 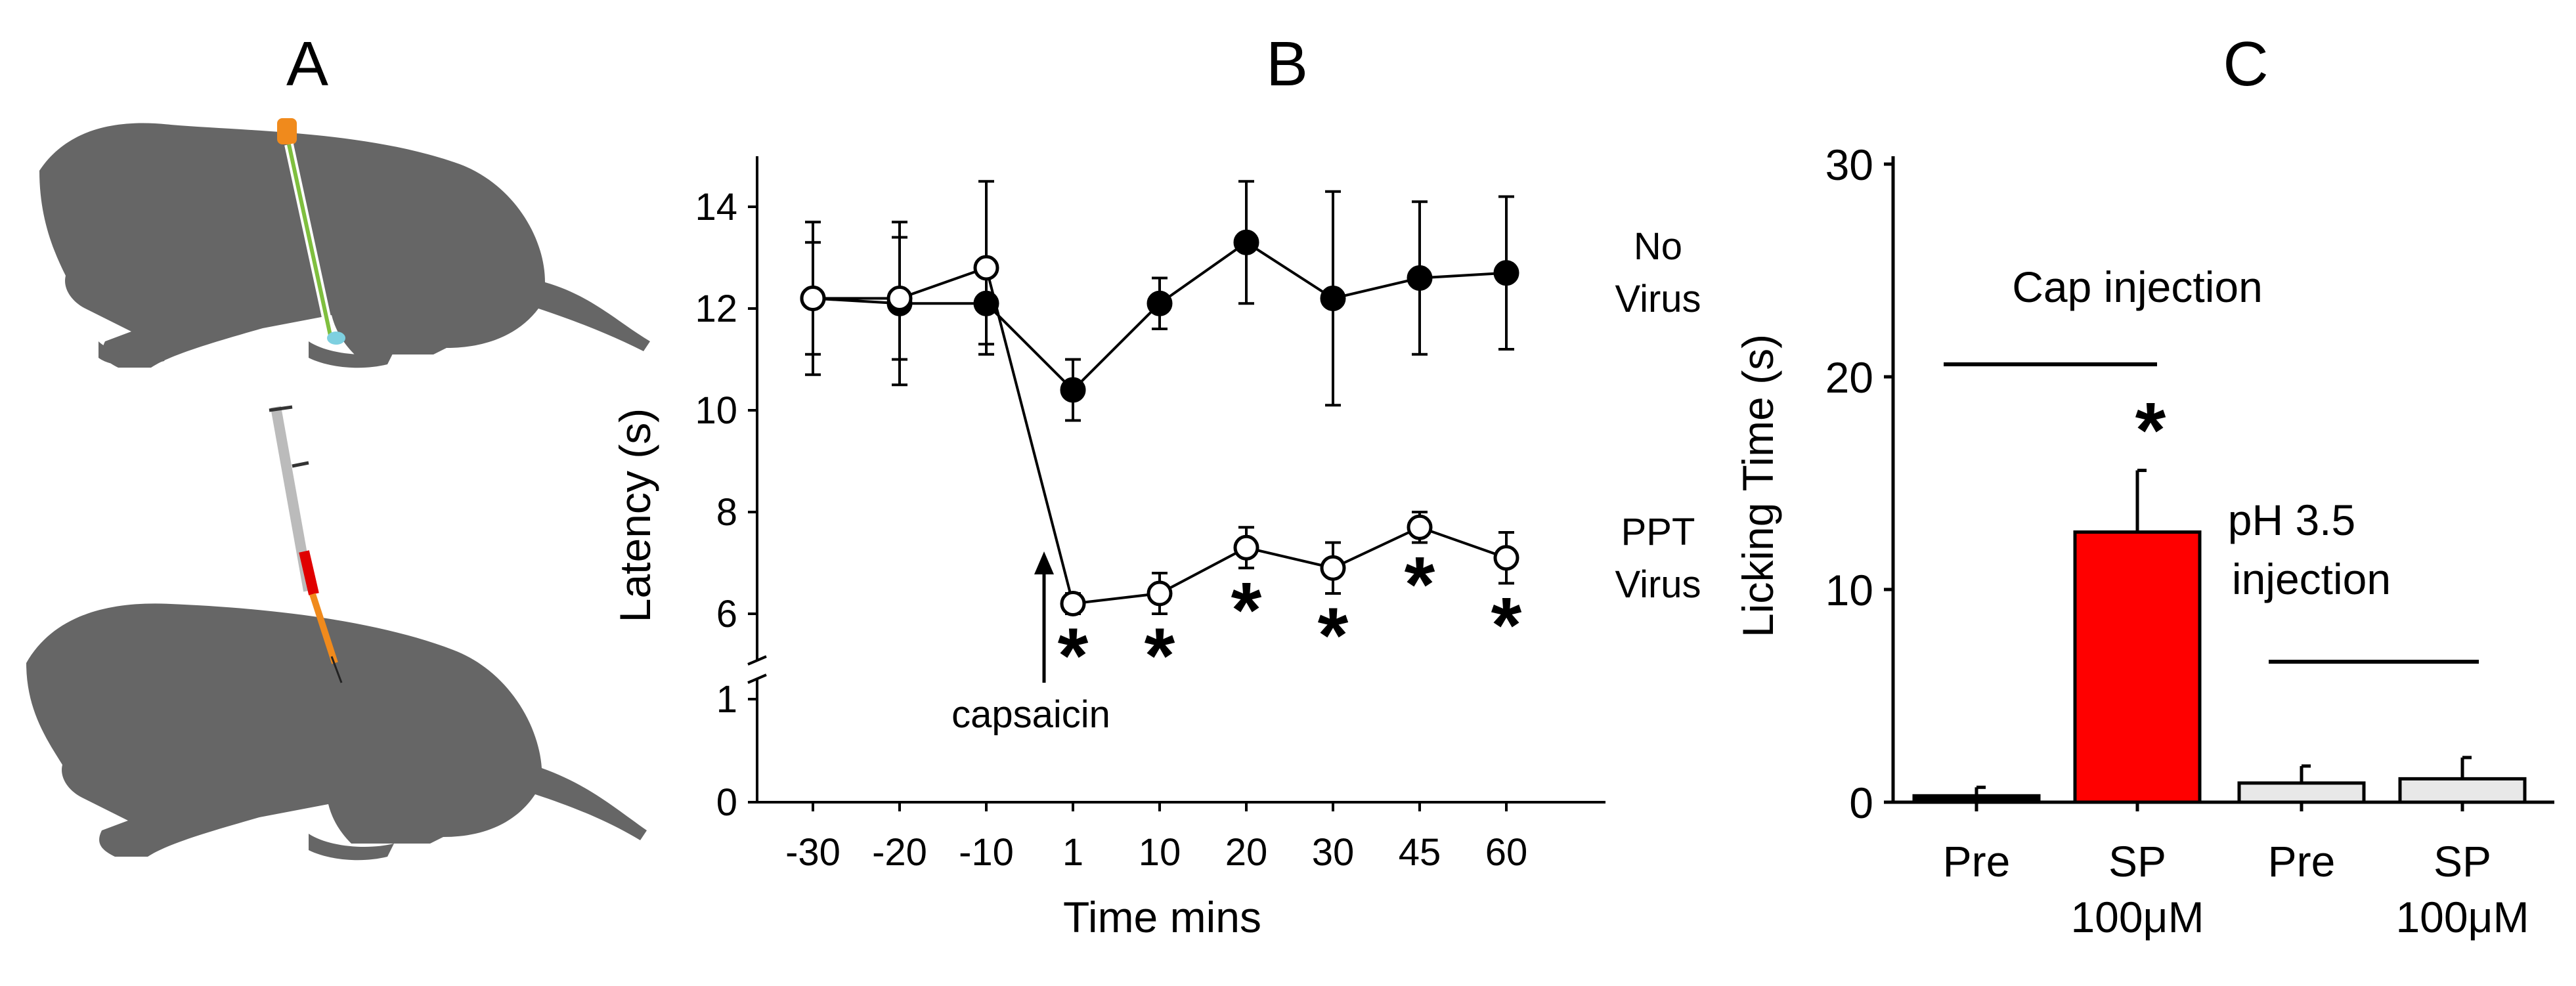 I want to click on chart-c-bars: *, so click(x=2220, y=595).